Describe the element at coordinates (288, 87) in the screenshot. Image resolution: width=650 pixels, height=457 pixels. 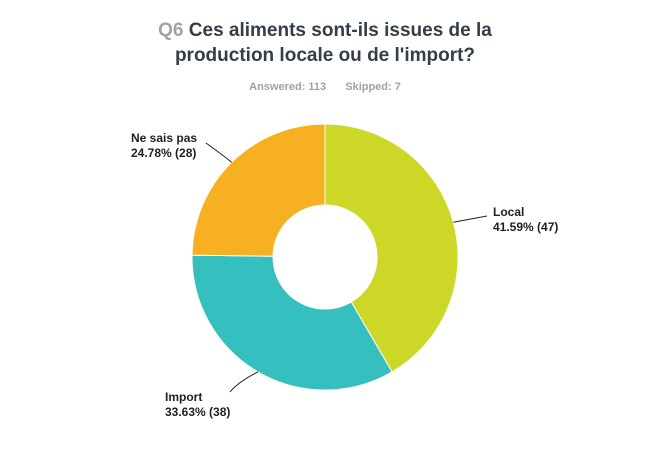
I see `answered-count: Answered: 113` at that location.